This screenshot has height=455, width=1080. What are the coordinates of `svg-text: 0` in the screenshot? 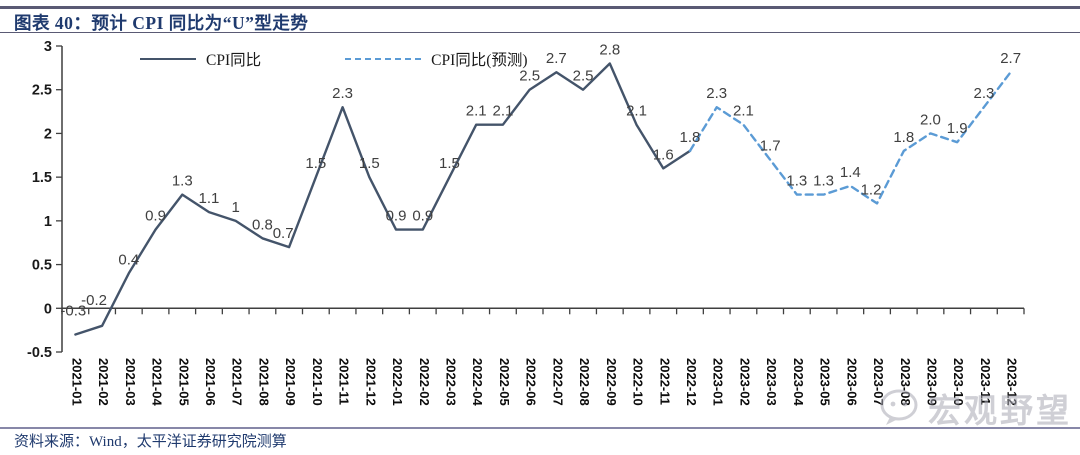 It's located at (48, 309).